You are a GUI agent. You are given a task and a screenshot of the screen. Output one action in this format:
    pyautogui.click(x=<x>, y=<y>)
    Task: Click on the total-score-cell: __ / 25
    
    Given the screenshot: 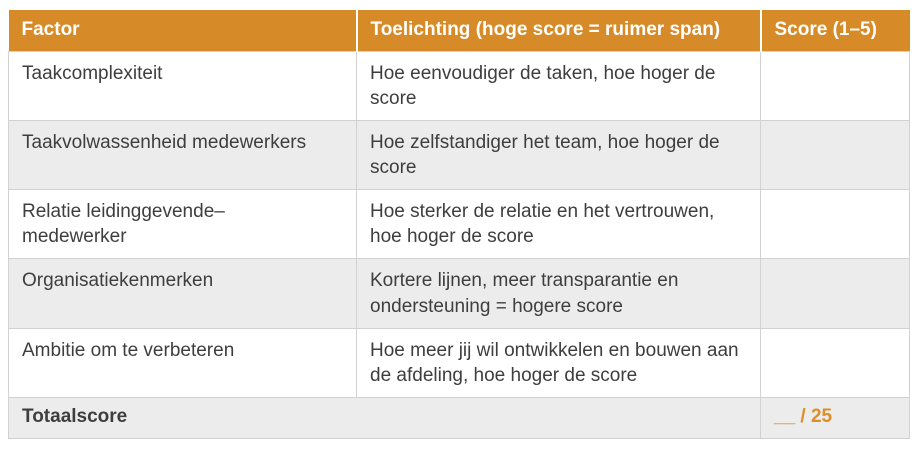 What is the action you would take?
    pyautogui.click(x=835, y=417)
    